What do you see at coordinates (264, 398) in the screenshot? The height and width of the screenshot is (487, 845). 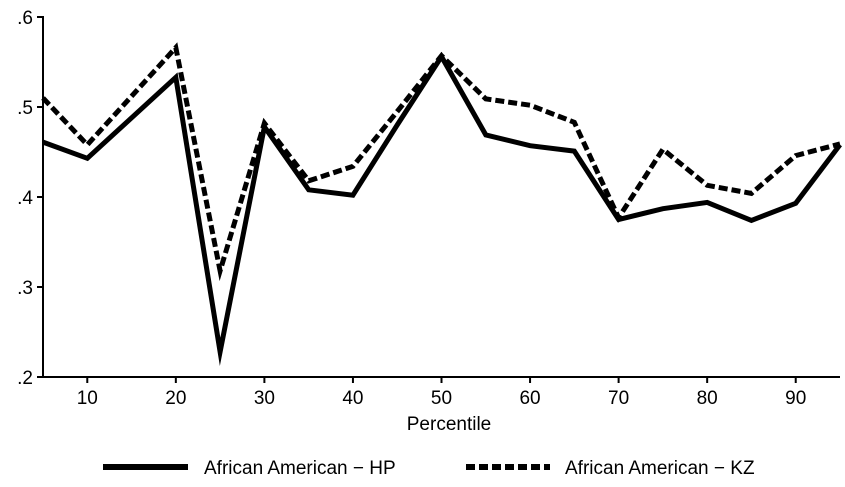 I see `x-tick-label: 30` at bounding box center [264, 398].